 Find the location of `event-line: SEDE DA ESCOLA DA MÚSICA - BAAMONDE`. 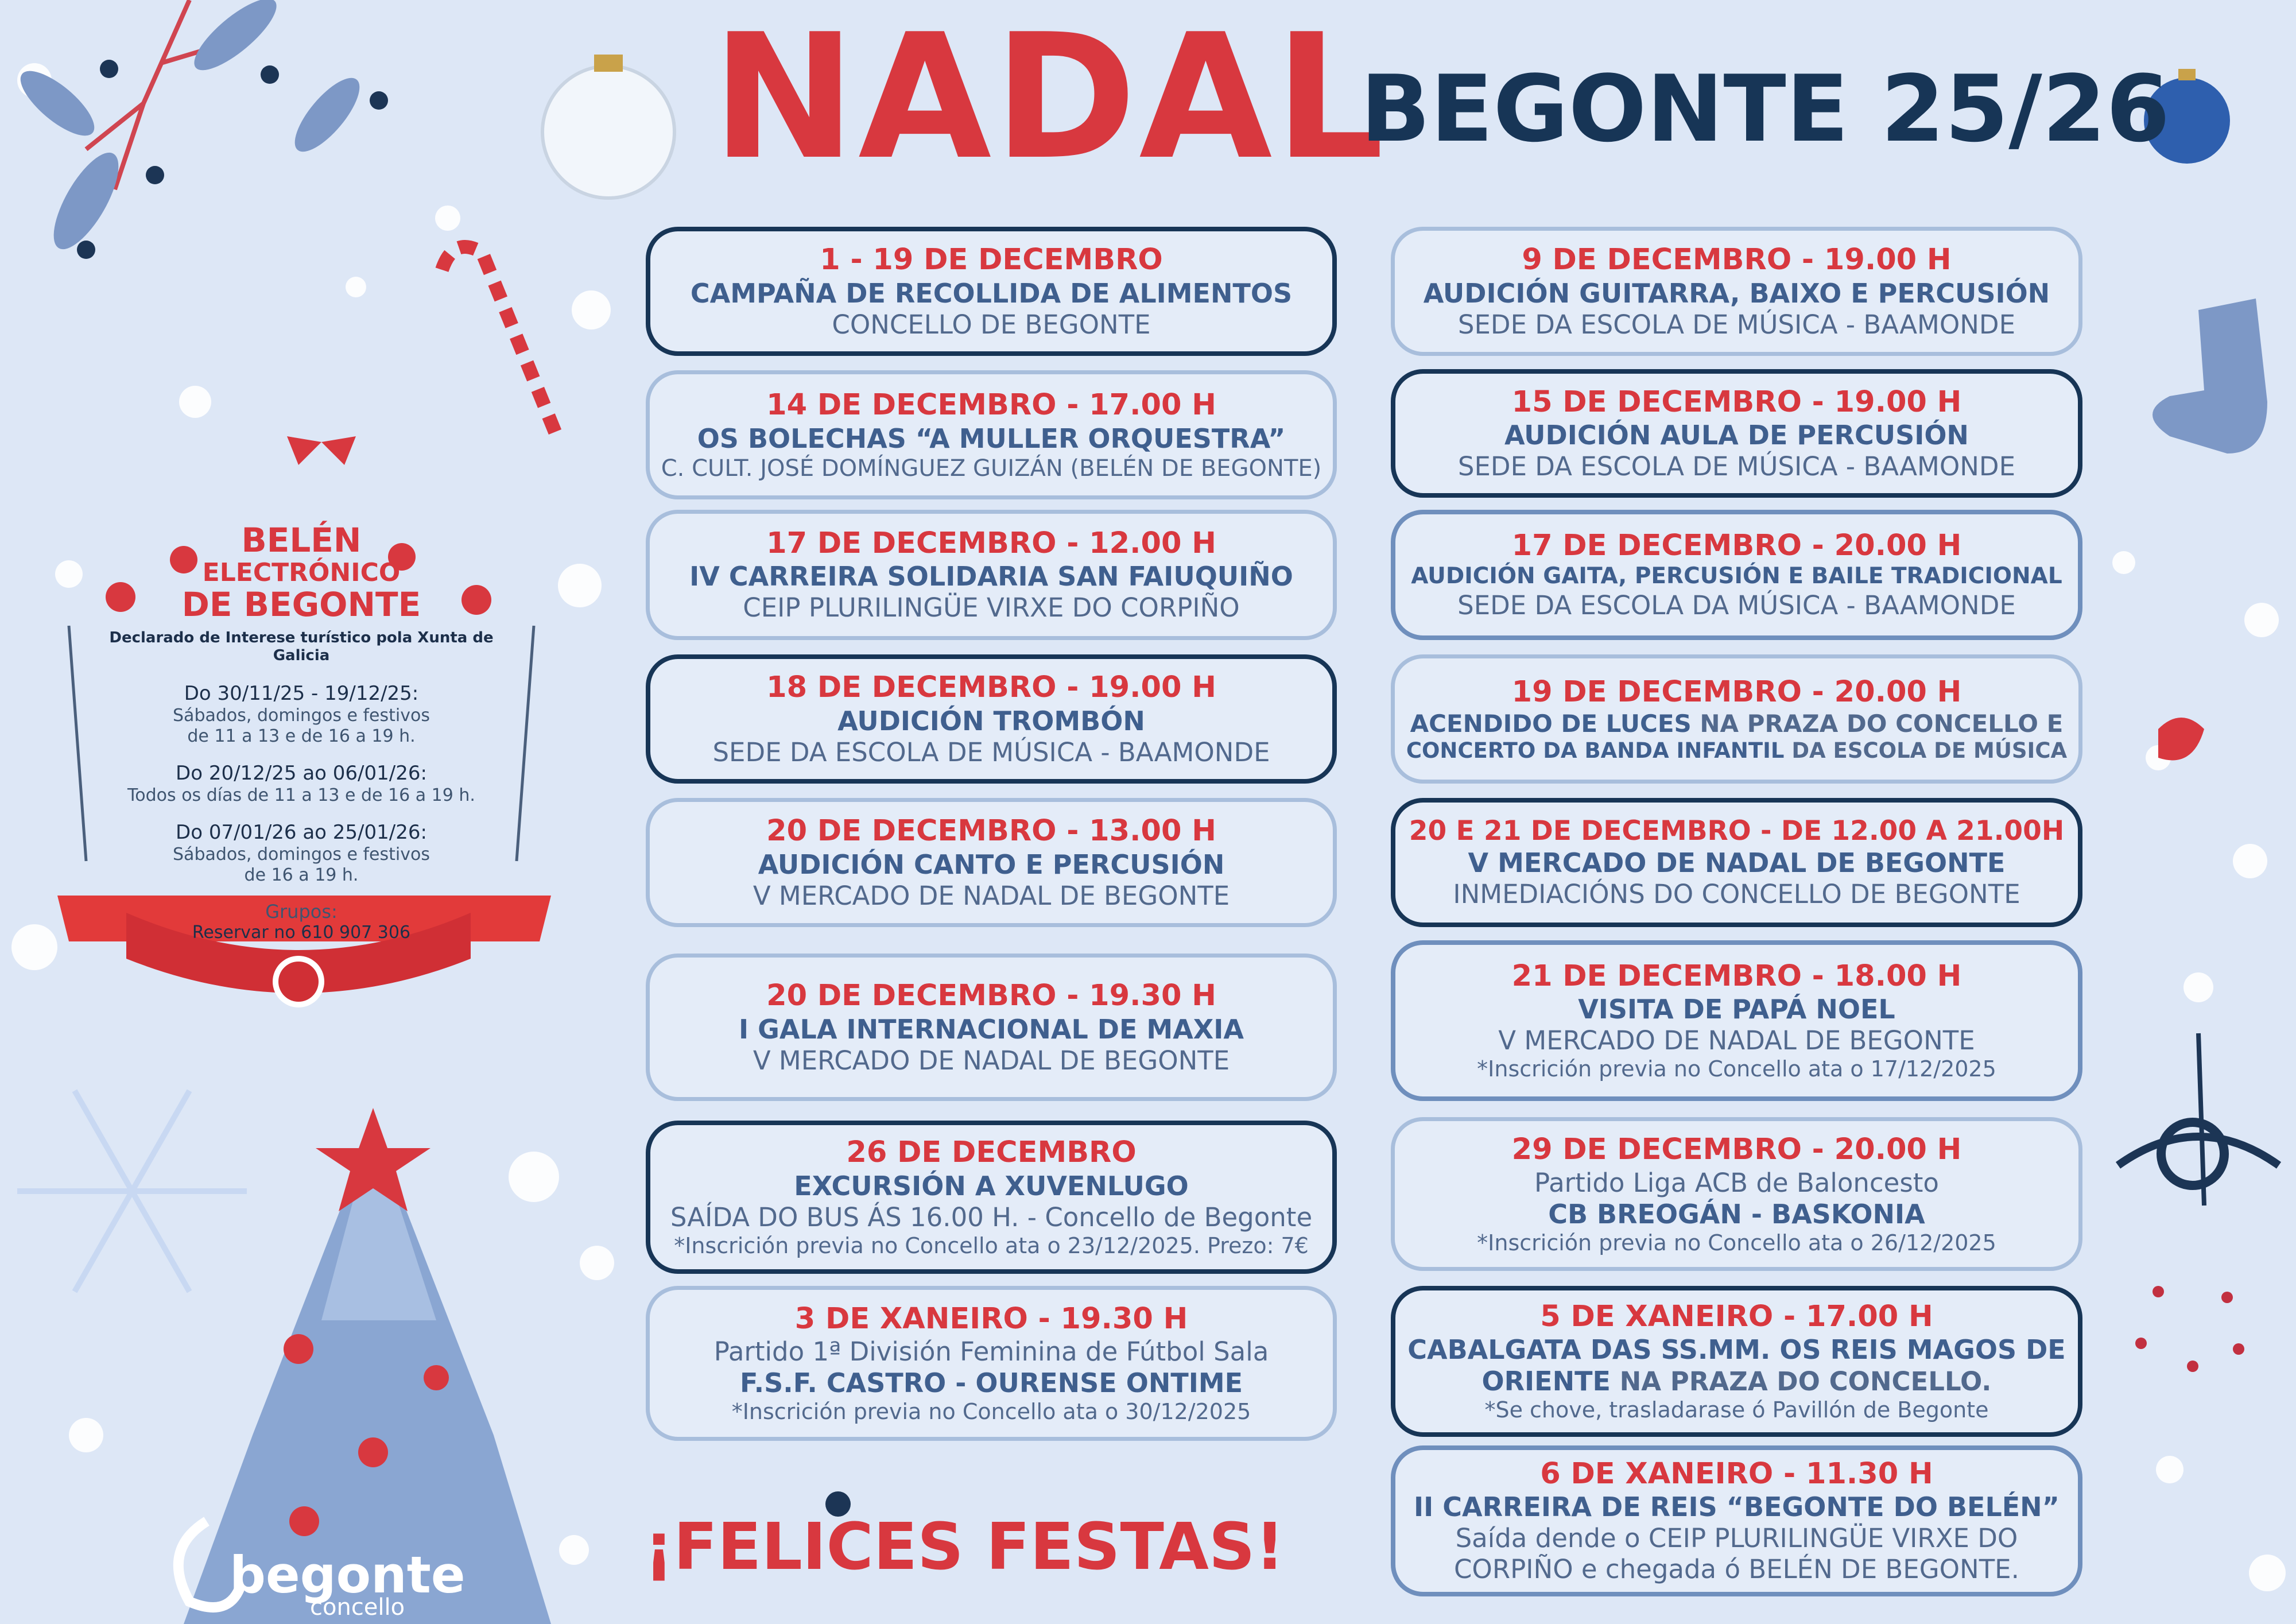

event-line: SEDE DA ESCOLA DA MÚSICA - BAAMONDE is located at coordinates (1736, 605).